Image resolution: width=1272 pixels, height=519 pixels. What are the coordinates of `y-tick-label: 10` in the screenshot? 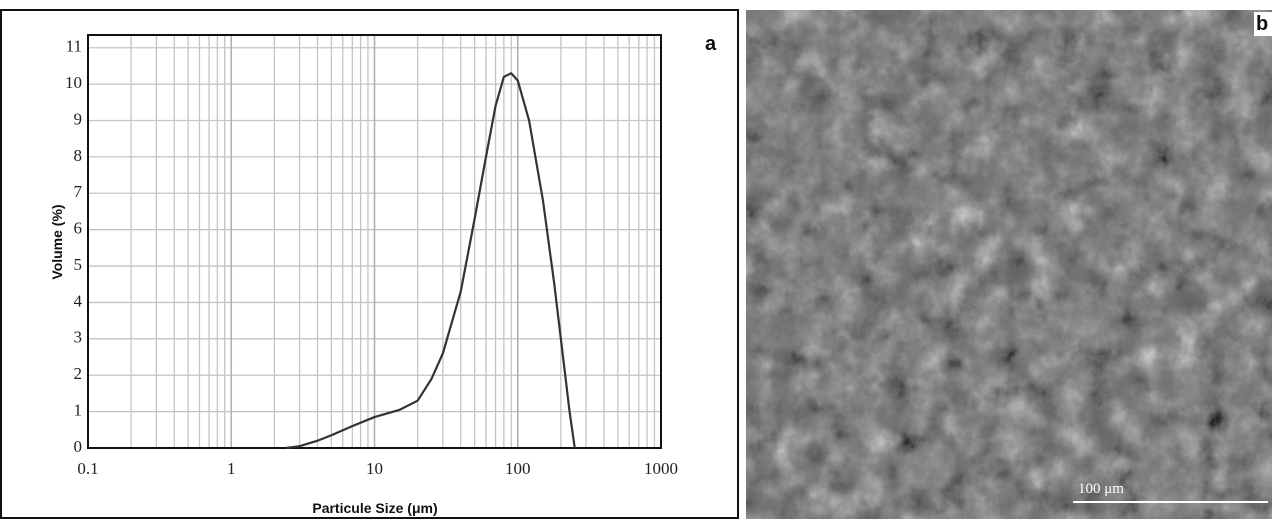 It's located at (73, 82).